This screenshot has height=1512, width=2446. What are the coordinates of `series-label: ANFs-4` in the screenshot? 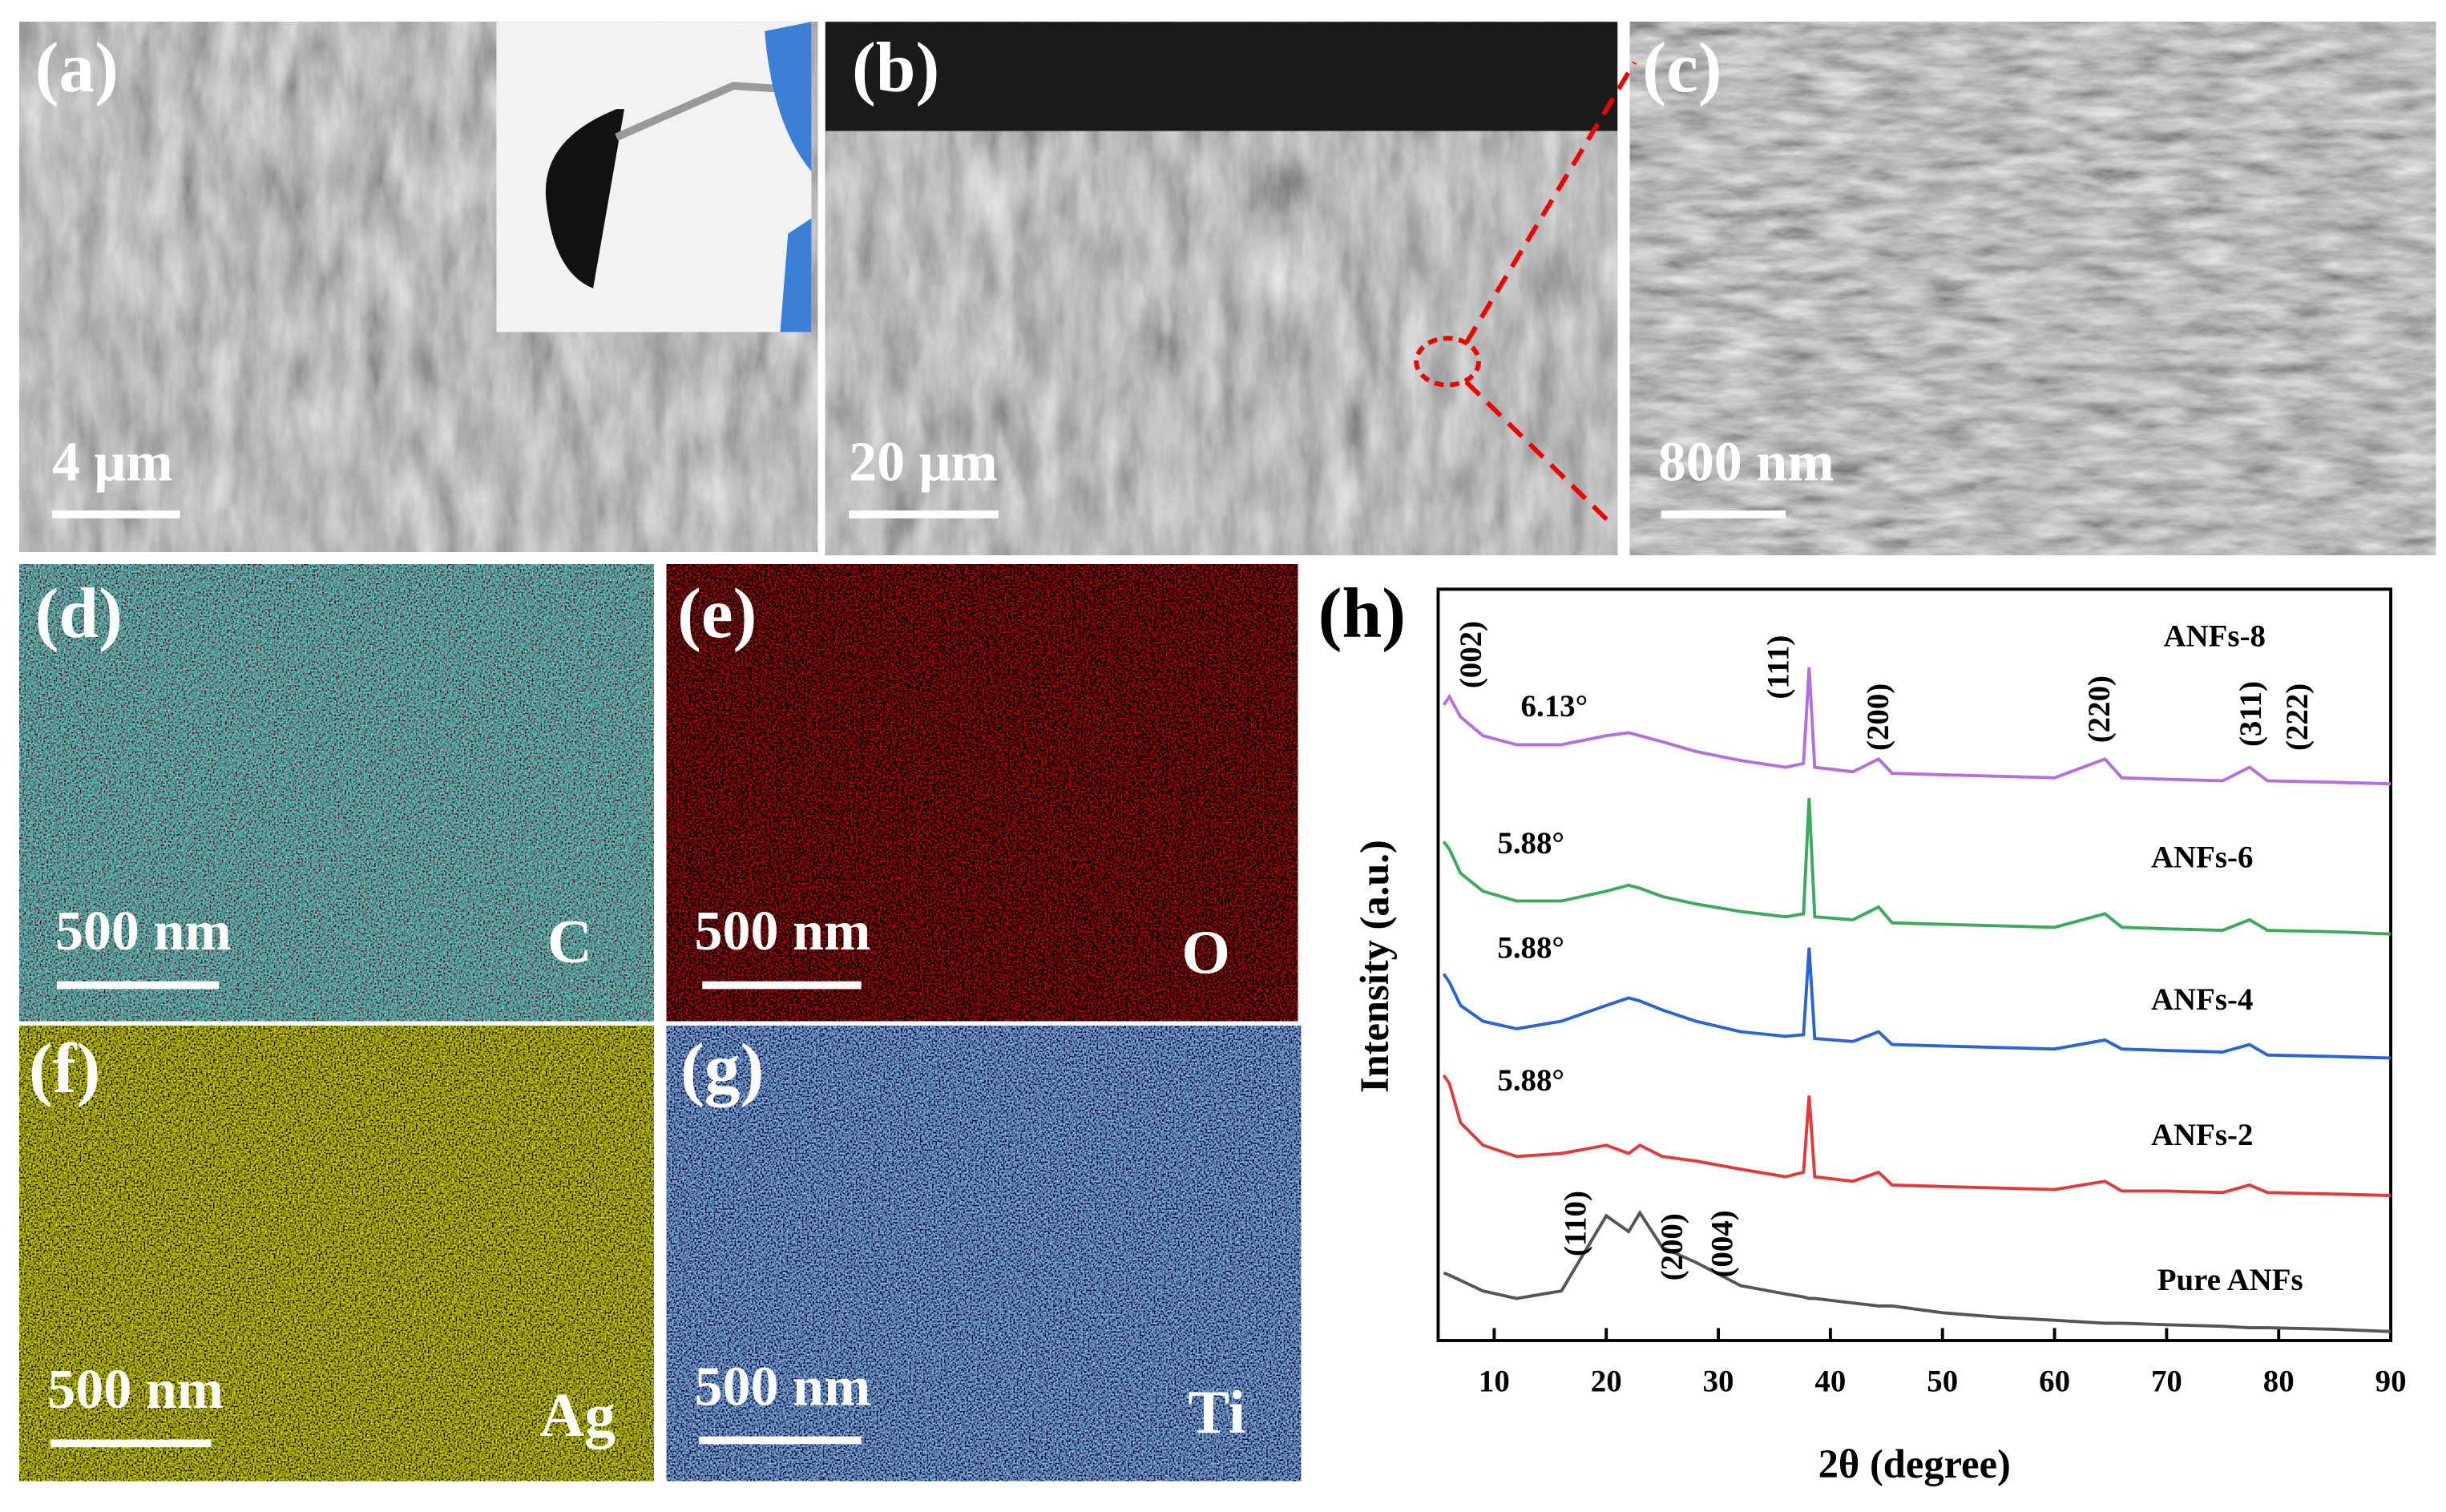 It's located at (2202, 999).